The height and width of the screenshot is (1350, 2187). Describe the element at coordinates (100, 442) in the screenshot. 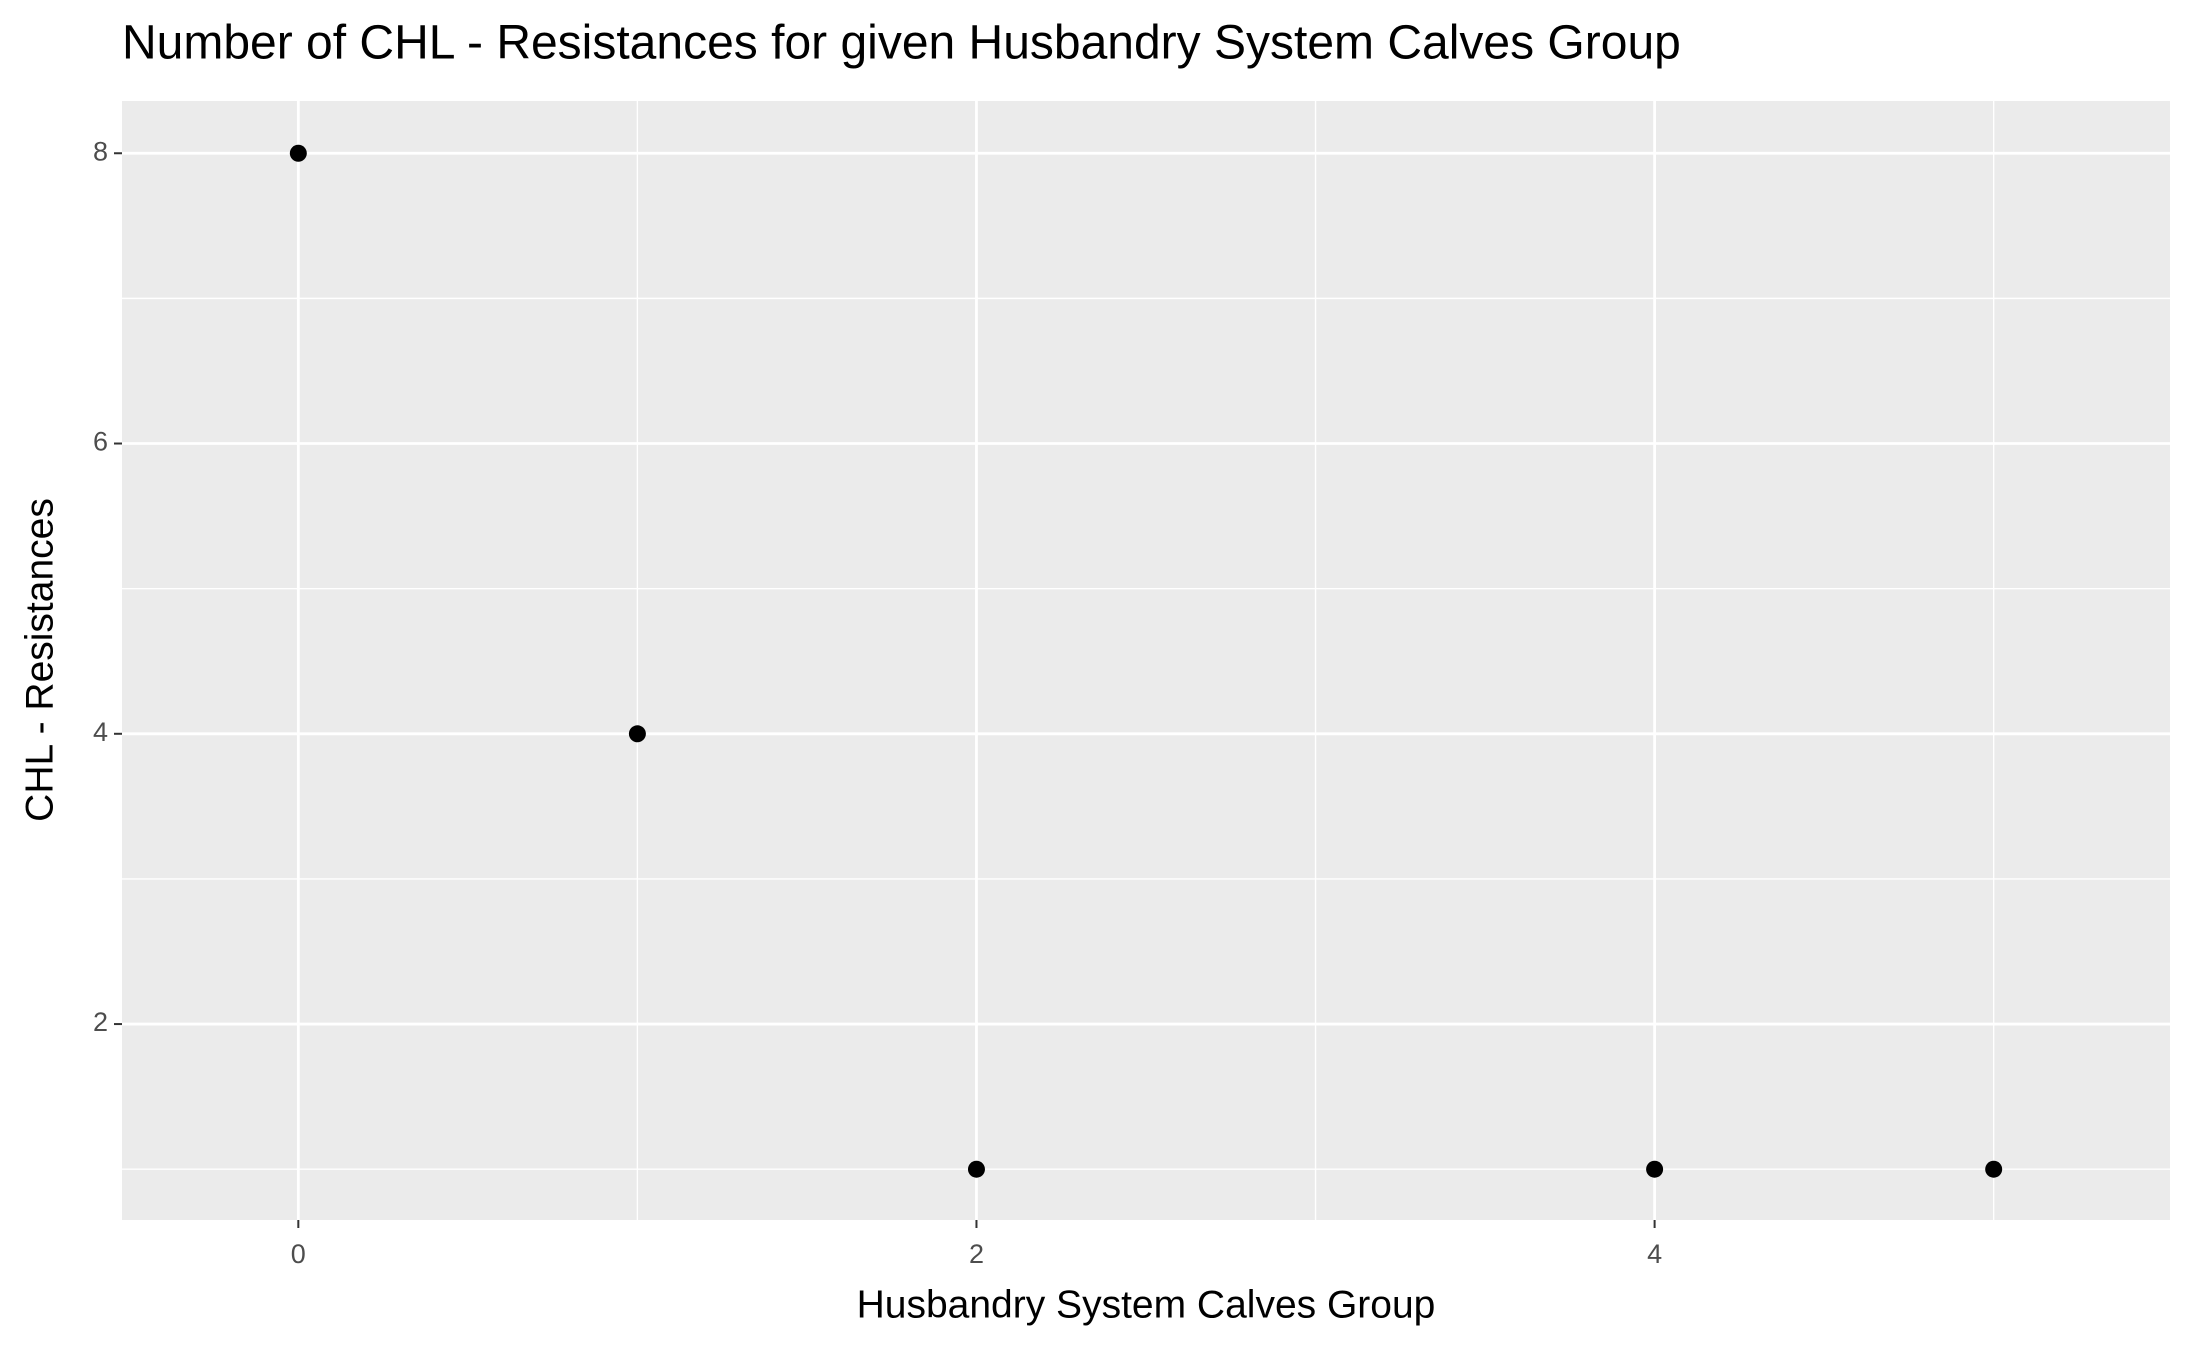

I see `y-tick-label: 6` at that location.